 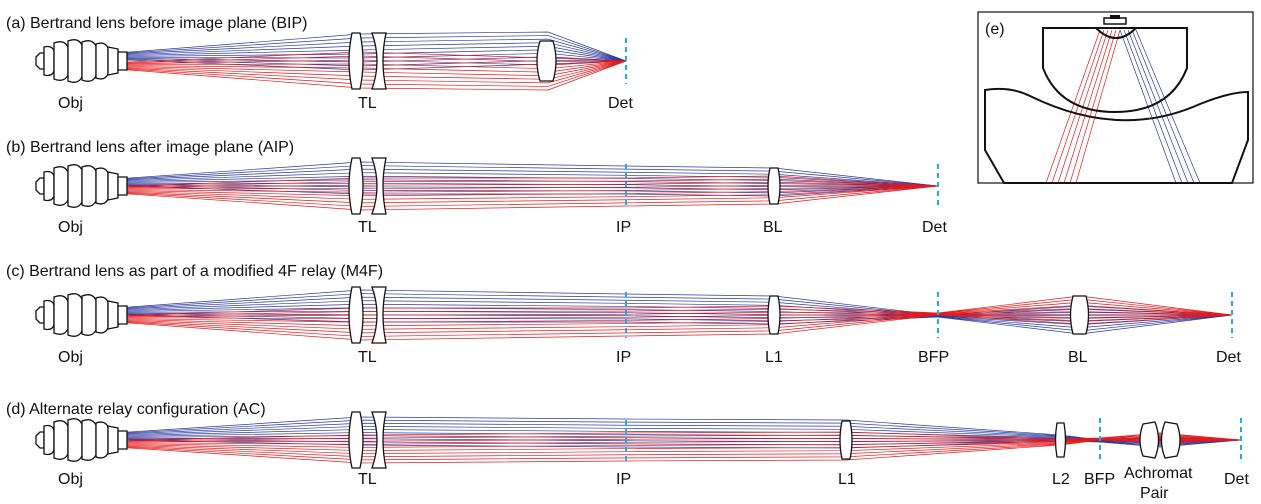 I want to click on panel-d-label-ip: IP, so click(x=623, y=479).